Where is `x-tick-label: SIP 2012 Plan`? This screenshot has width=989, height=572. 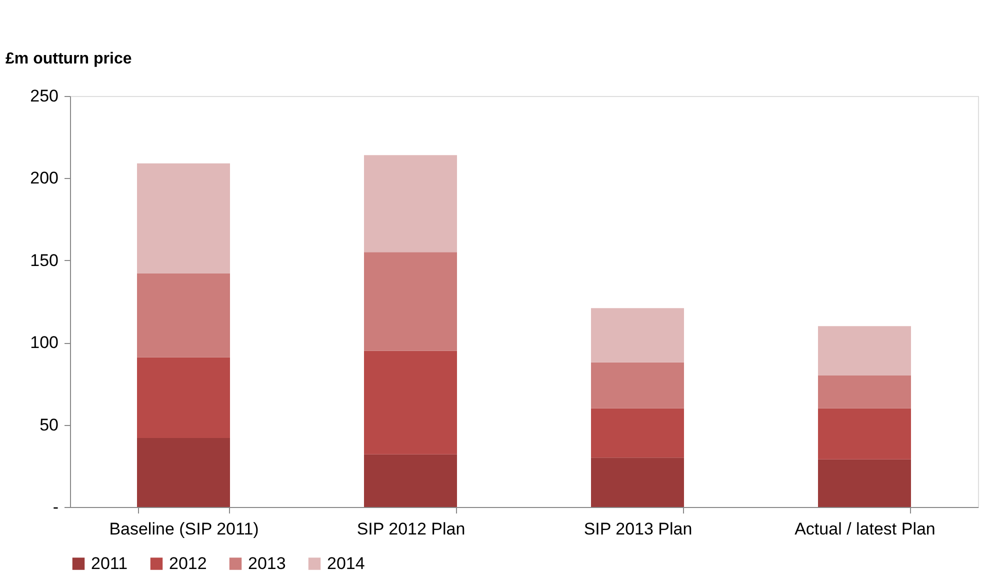 x-tick-label: SIP 2012 Plan is located at coordinates (411, 529).